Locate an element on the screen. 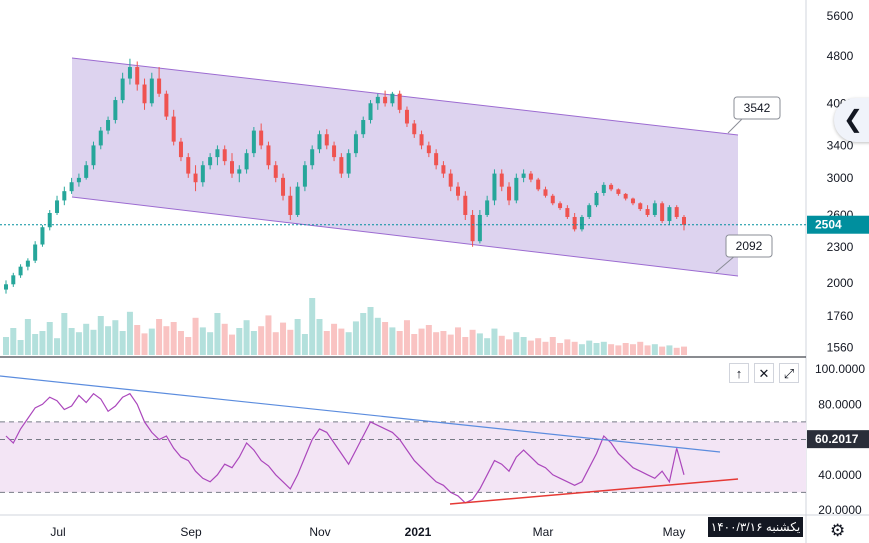 The height and width of the screenshot is (543, 869). move-pane-up-button: ↑ is located at coordinates (739, 373).